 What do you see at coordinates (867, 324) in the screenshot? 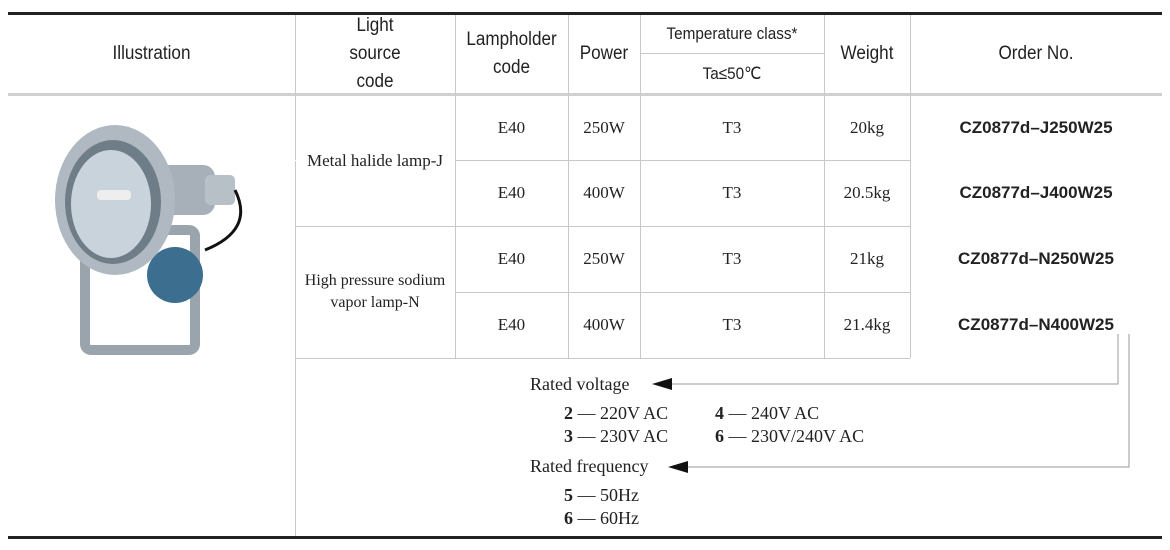
I see `weight-cell: 21.4kg` at bounding box center [867, 324].